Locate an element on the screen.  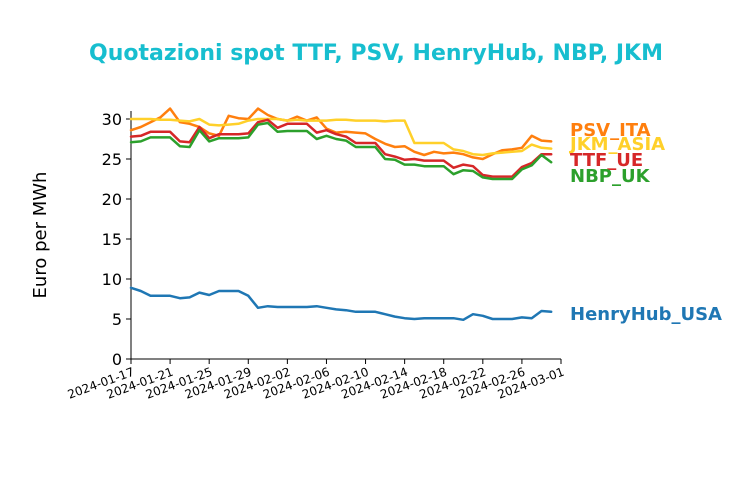
y-tick-label: 25 is located at coordinates (112, 159).